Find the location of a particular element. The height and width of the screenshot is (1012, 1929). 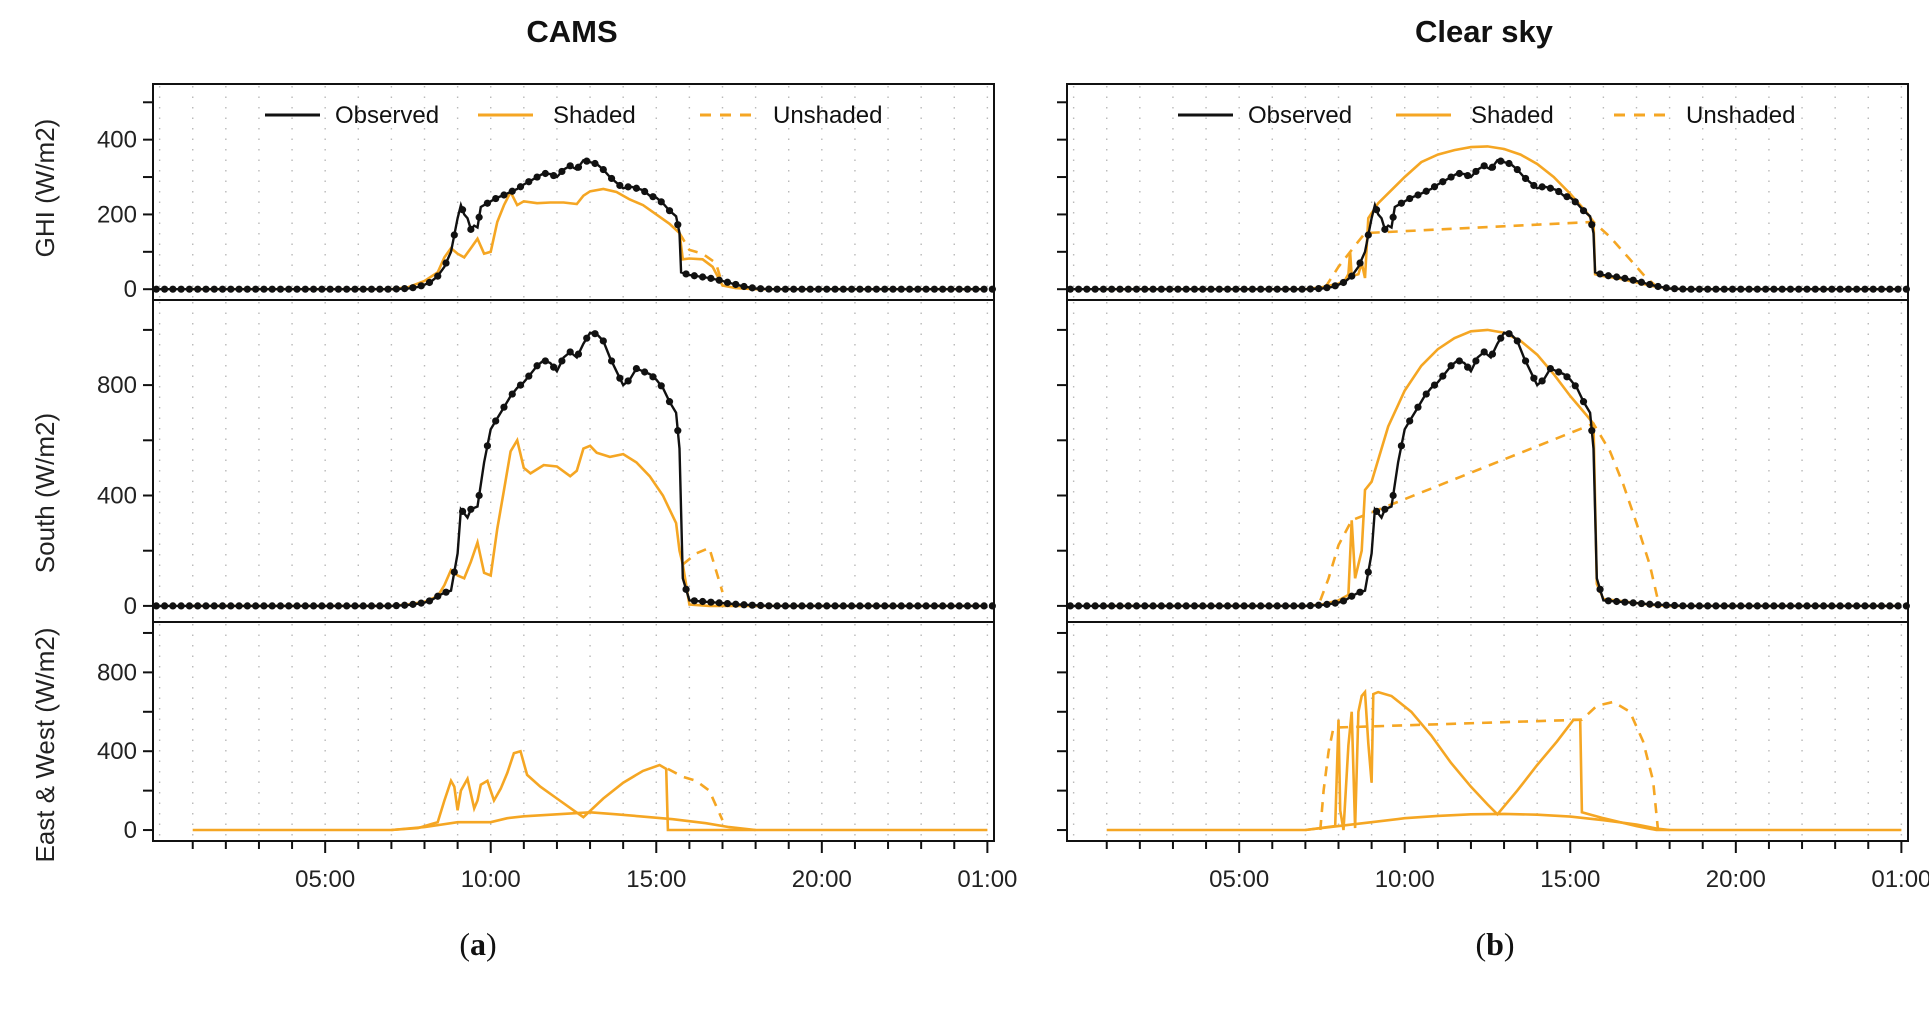

series-observed is located at coordinates (573, 224).